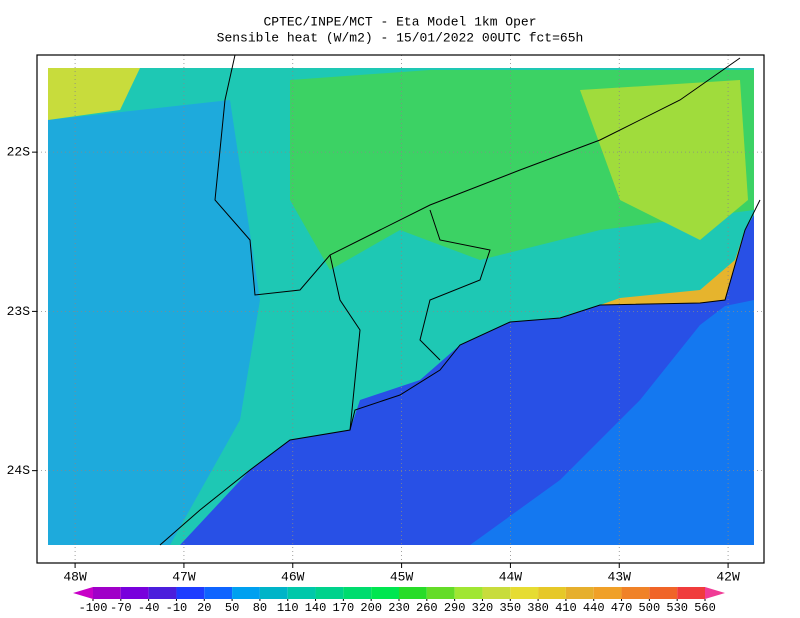 The width and height of the screenshot is (800, 618). Describe the element at coordinates (316, 608) in the screenshot. I see `colorbar-label: 140` at that location.